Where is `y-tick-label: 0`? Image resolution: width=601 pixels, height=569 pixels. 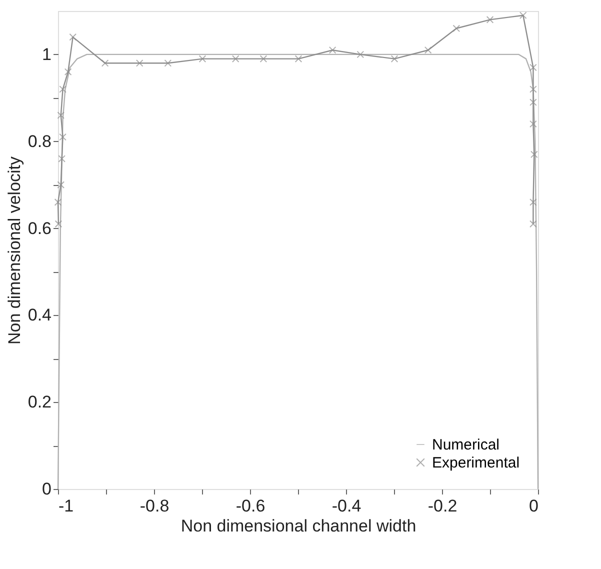 y-tick-label: 0 is located at coordinates (47, 489).